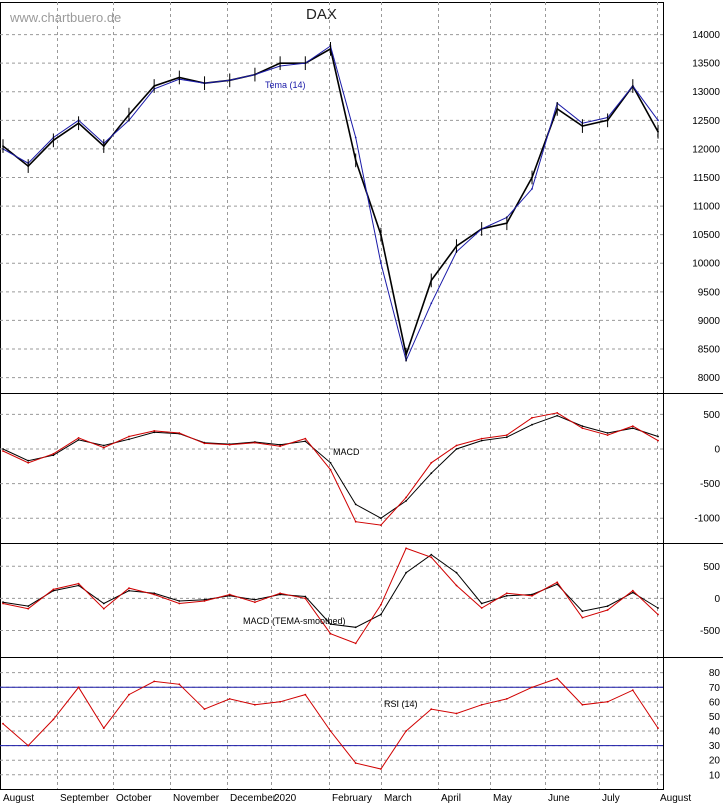 This screenshot has height=803, width=723. What do you see at coordinates (709, 349) in the screenshot?
I see `y-tick-label: 8500` at bounding box center [709, 349].